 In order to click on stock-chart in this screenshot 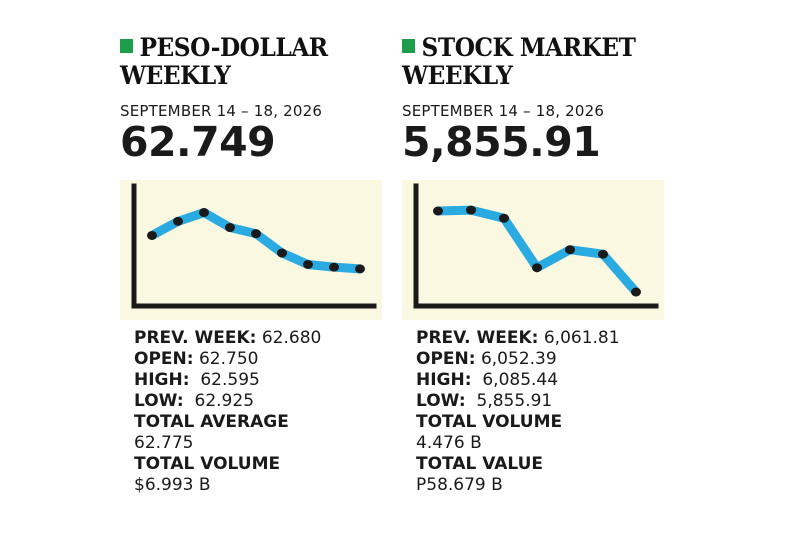, I will do `click(533, 250)`.